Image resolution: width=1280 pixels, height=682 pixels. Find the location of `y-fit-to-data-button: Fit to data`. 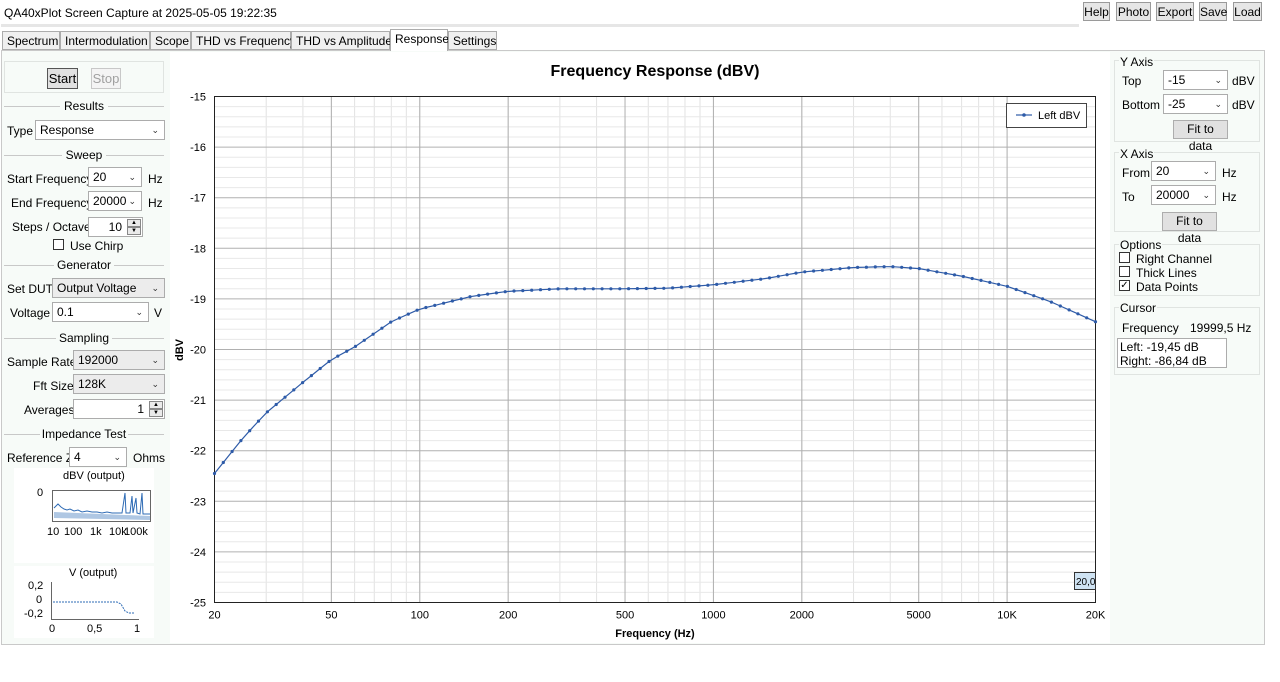

y-fit-to-data-button: Fit to data is located at coordinates (1200, 136).